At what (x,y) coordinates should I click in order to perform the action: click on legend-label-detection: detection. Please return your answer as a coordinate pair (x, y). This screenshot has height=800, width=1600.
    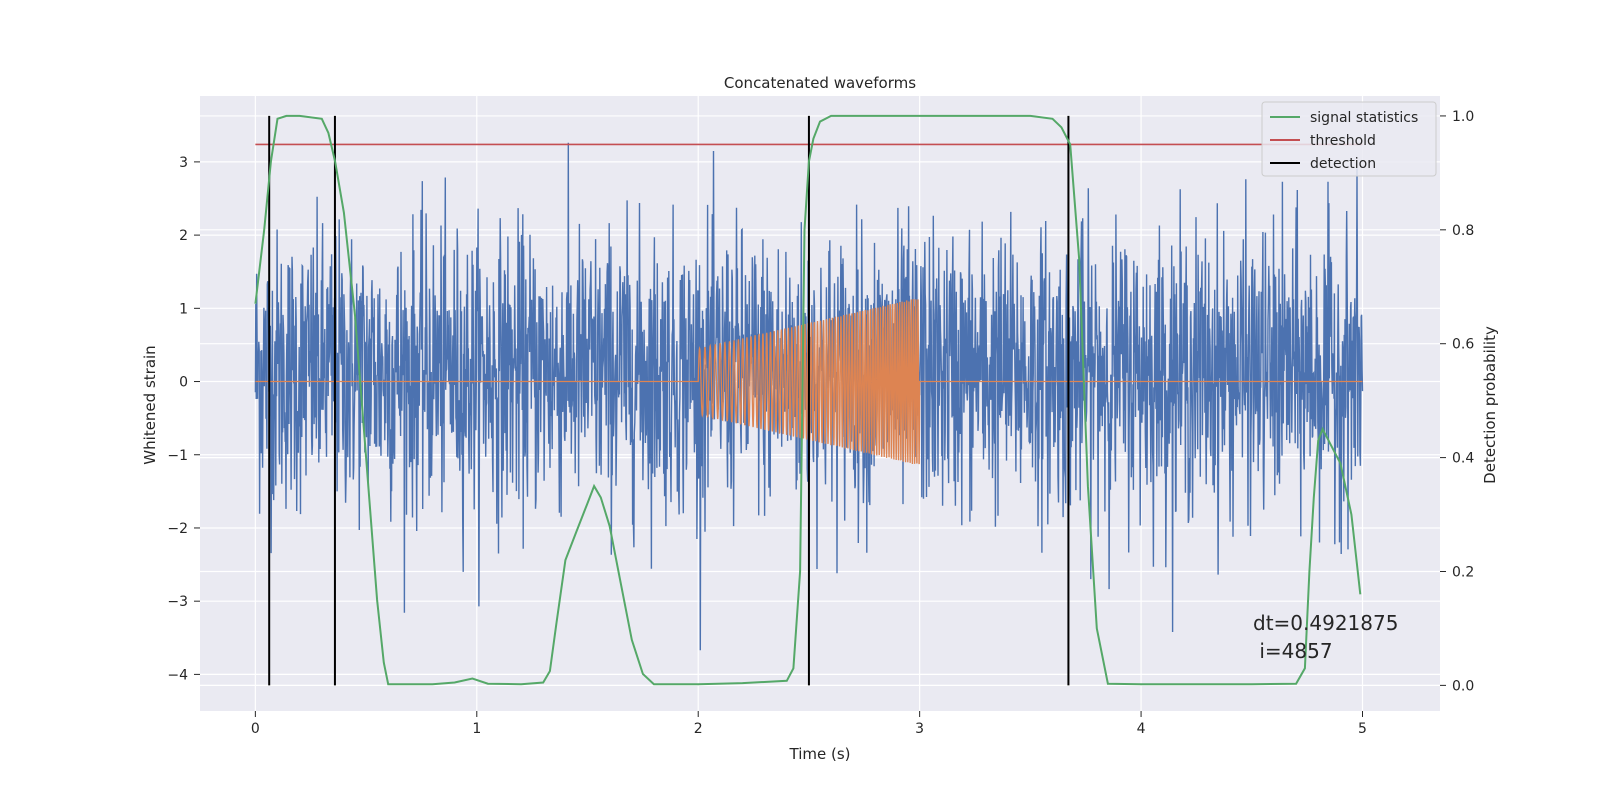
    Looking at the image, I should click on (1343, 164).